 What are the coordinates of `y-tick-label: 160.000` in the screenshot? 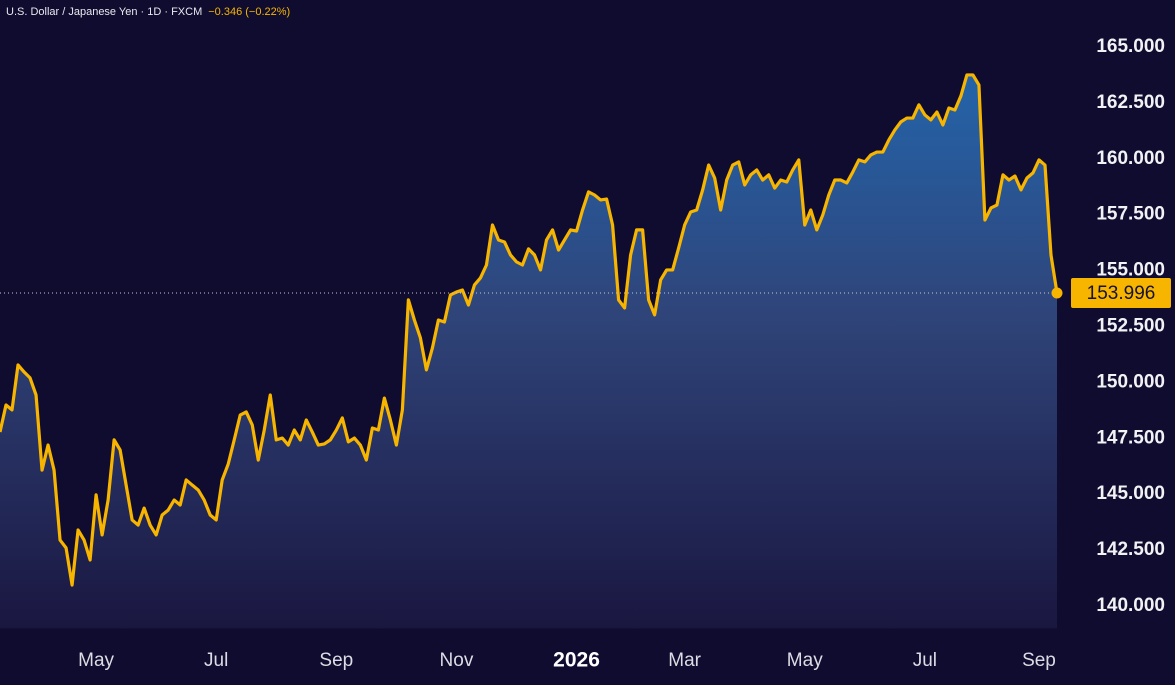 It's located at (1130, 158).